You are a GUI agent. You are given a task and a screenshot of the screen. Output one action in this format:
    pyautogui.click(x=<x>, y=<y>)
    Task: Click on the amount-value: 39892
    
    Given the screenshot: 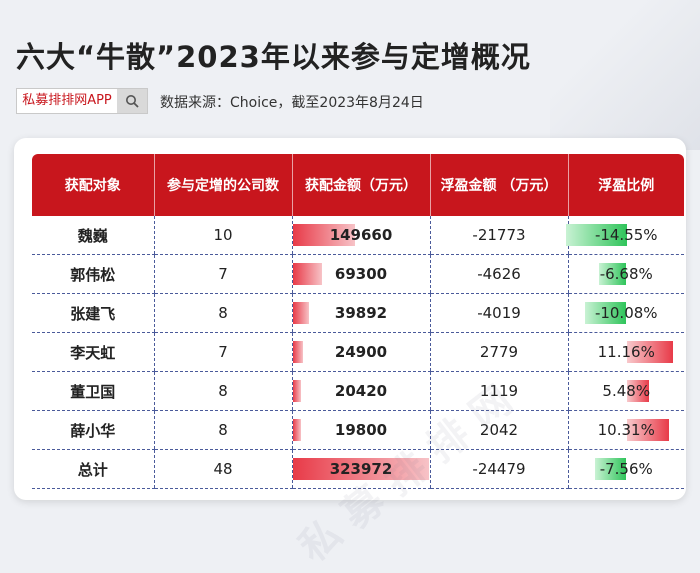 What is the action you would take?
    pyautogui.click(x=361, y=313)
    